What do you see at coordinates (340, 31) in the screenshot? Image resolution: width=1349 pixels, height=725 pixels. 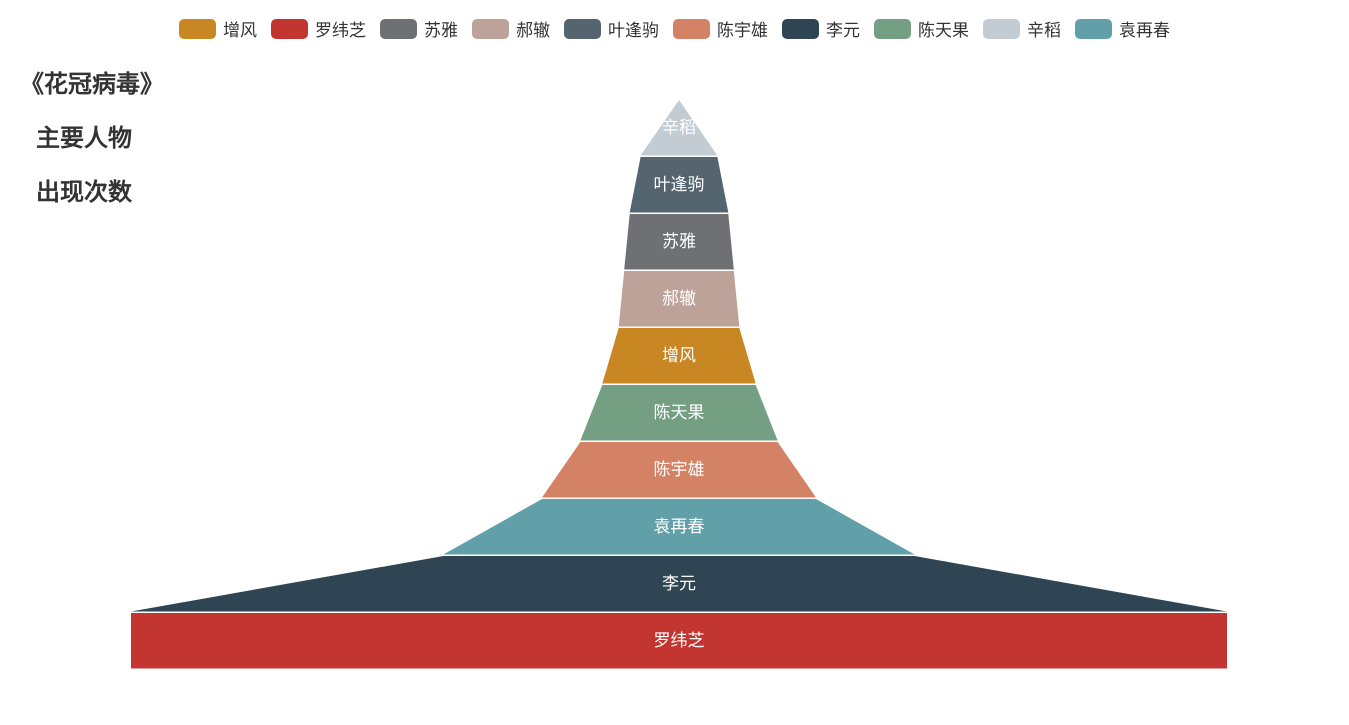 I see `legend-label: 罗纬芝` at bounding box center [340, 31].